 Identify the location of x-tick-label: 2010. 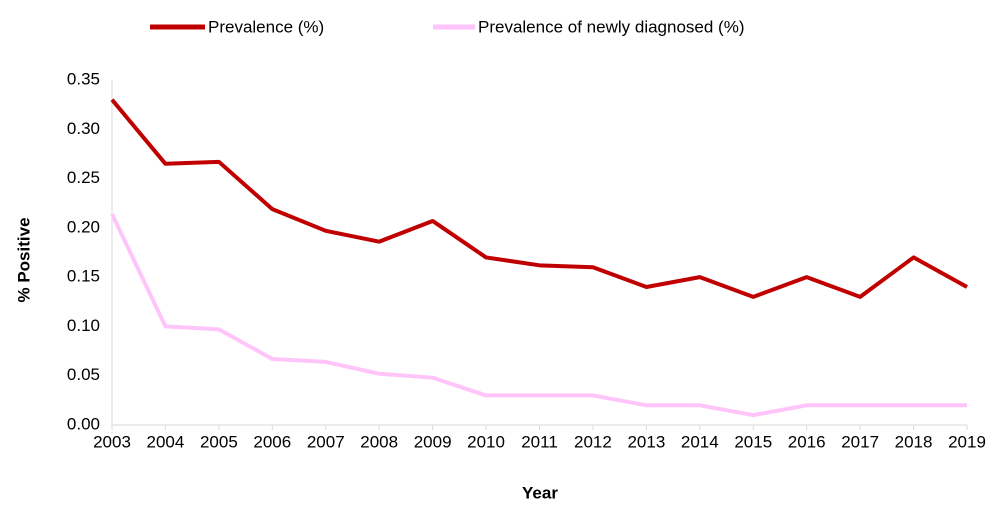
(486, 441).